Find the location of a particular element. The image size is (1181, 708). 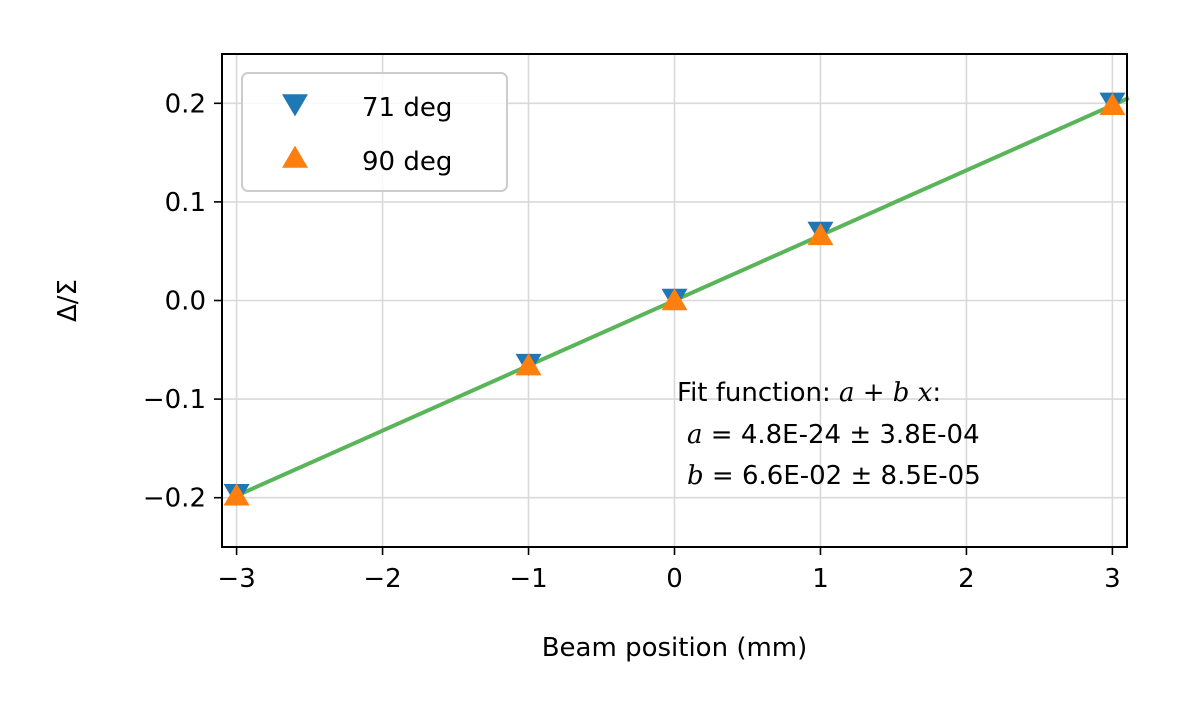

legend-label-71-deg: 71 deg is located at coordinates (407, 108).